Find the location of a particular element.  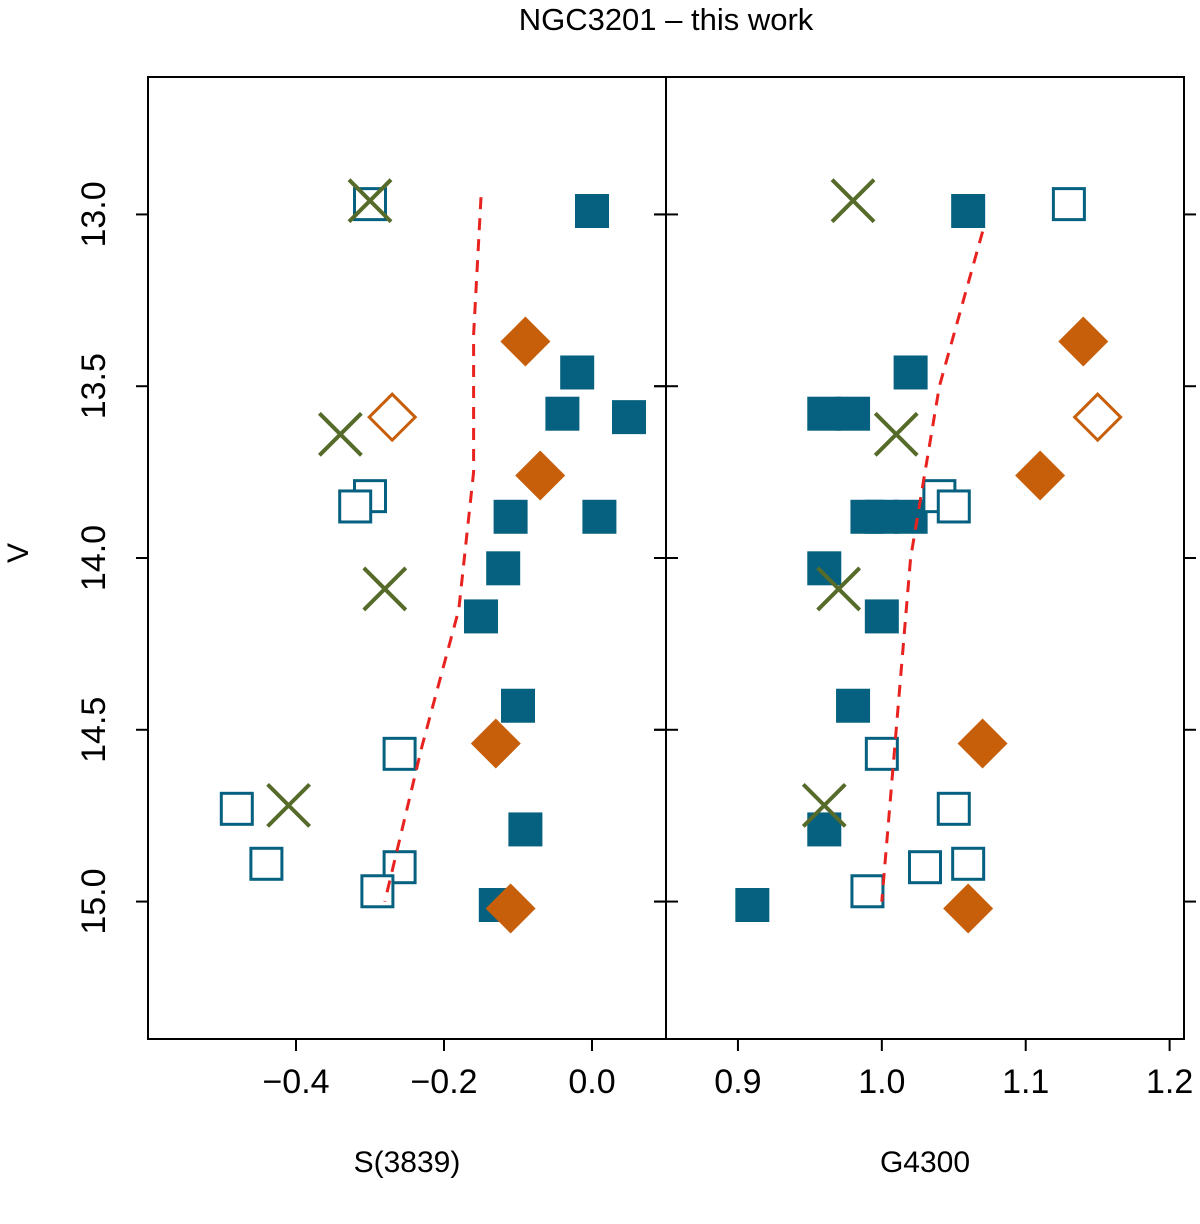

left-panel-y-tick-labels: 13.0 13.5 14.0 14.5 15.0 is located at coordinates (94, 557).